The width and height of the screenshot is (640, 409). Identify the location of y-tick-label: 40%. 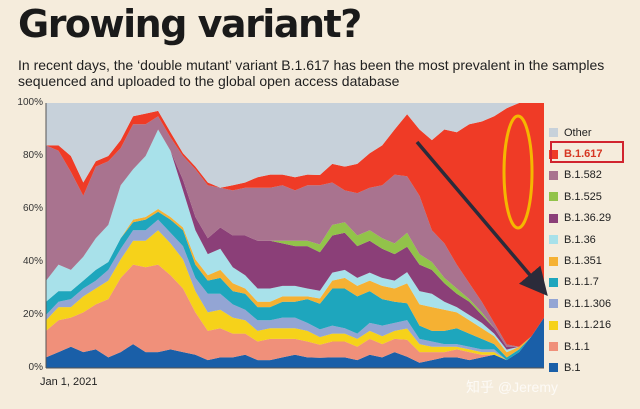
(32, 261).